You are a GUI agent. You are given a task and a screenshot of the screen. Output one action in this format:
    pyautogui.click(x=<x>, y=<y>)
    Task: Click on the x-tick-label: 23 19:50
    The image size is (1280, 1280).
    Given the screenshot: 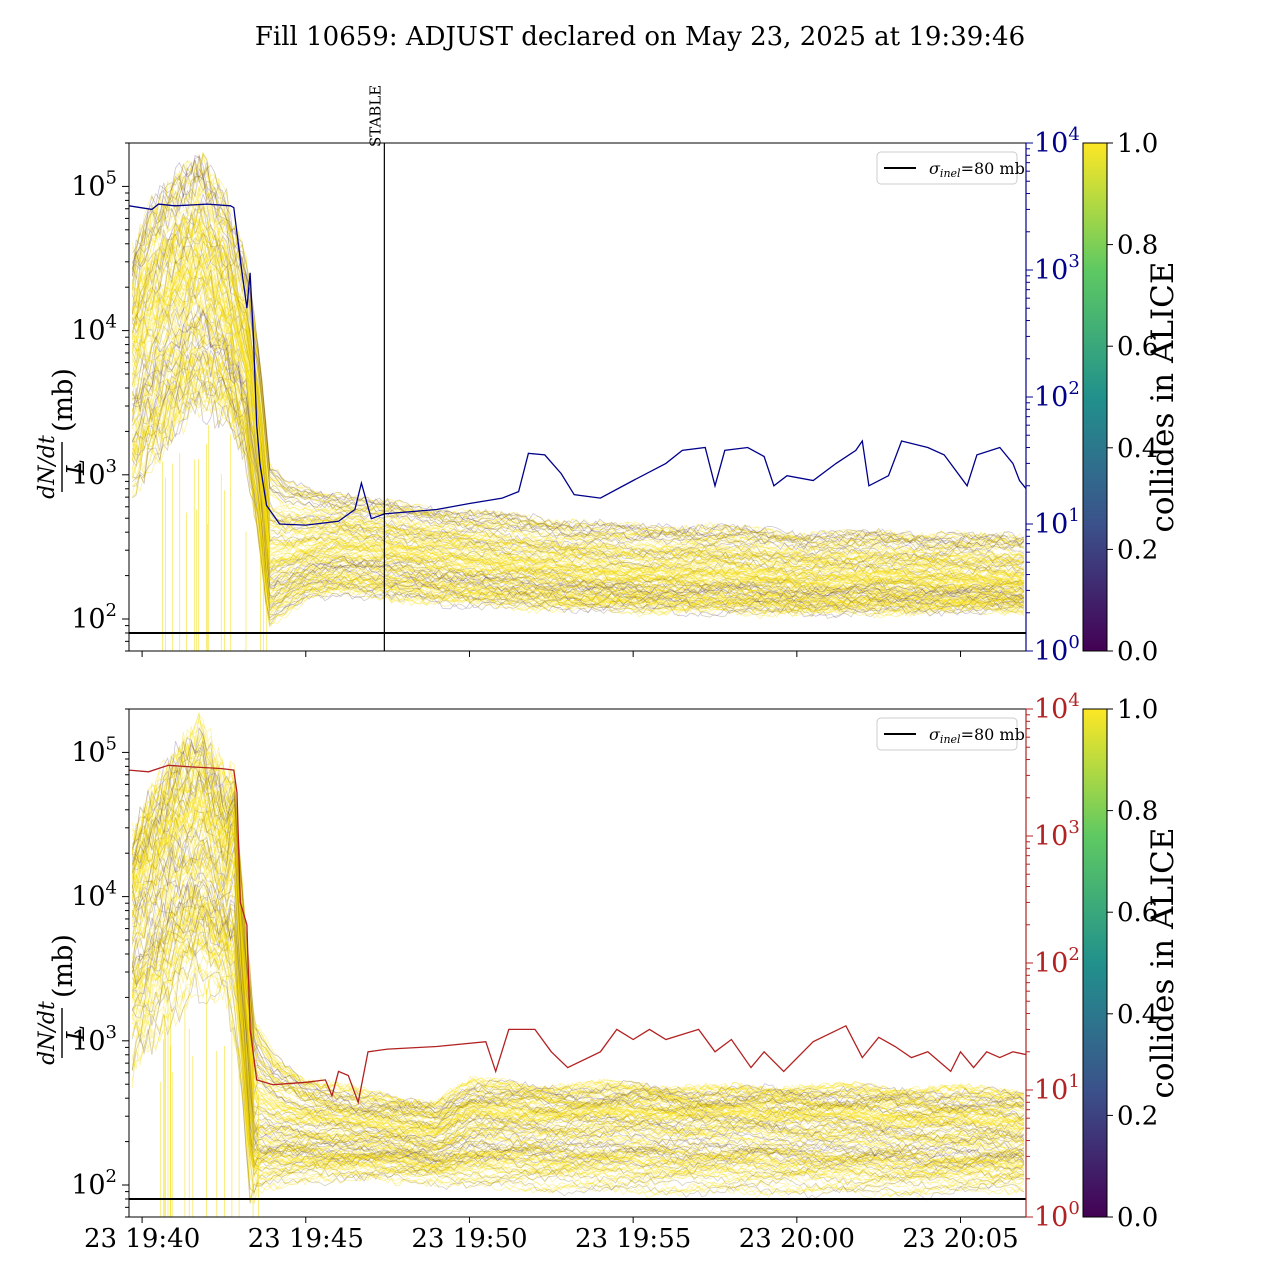 What is the action you would take?
    pyautogui.click(x=469, y=1239)
    